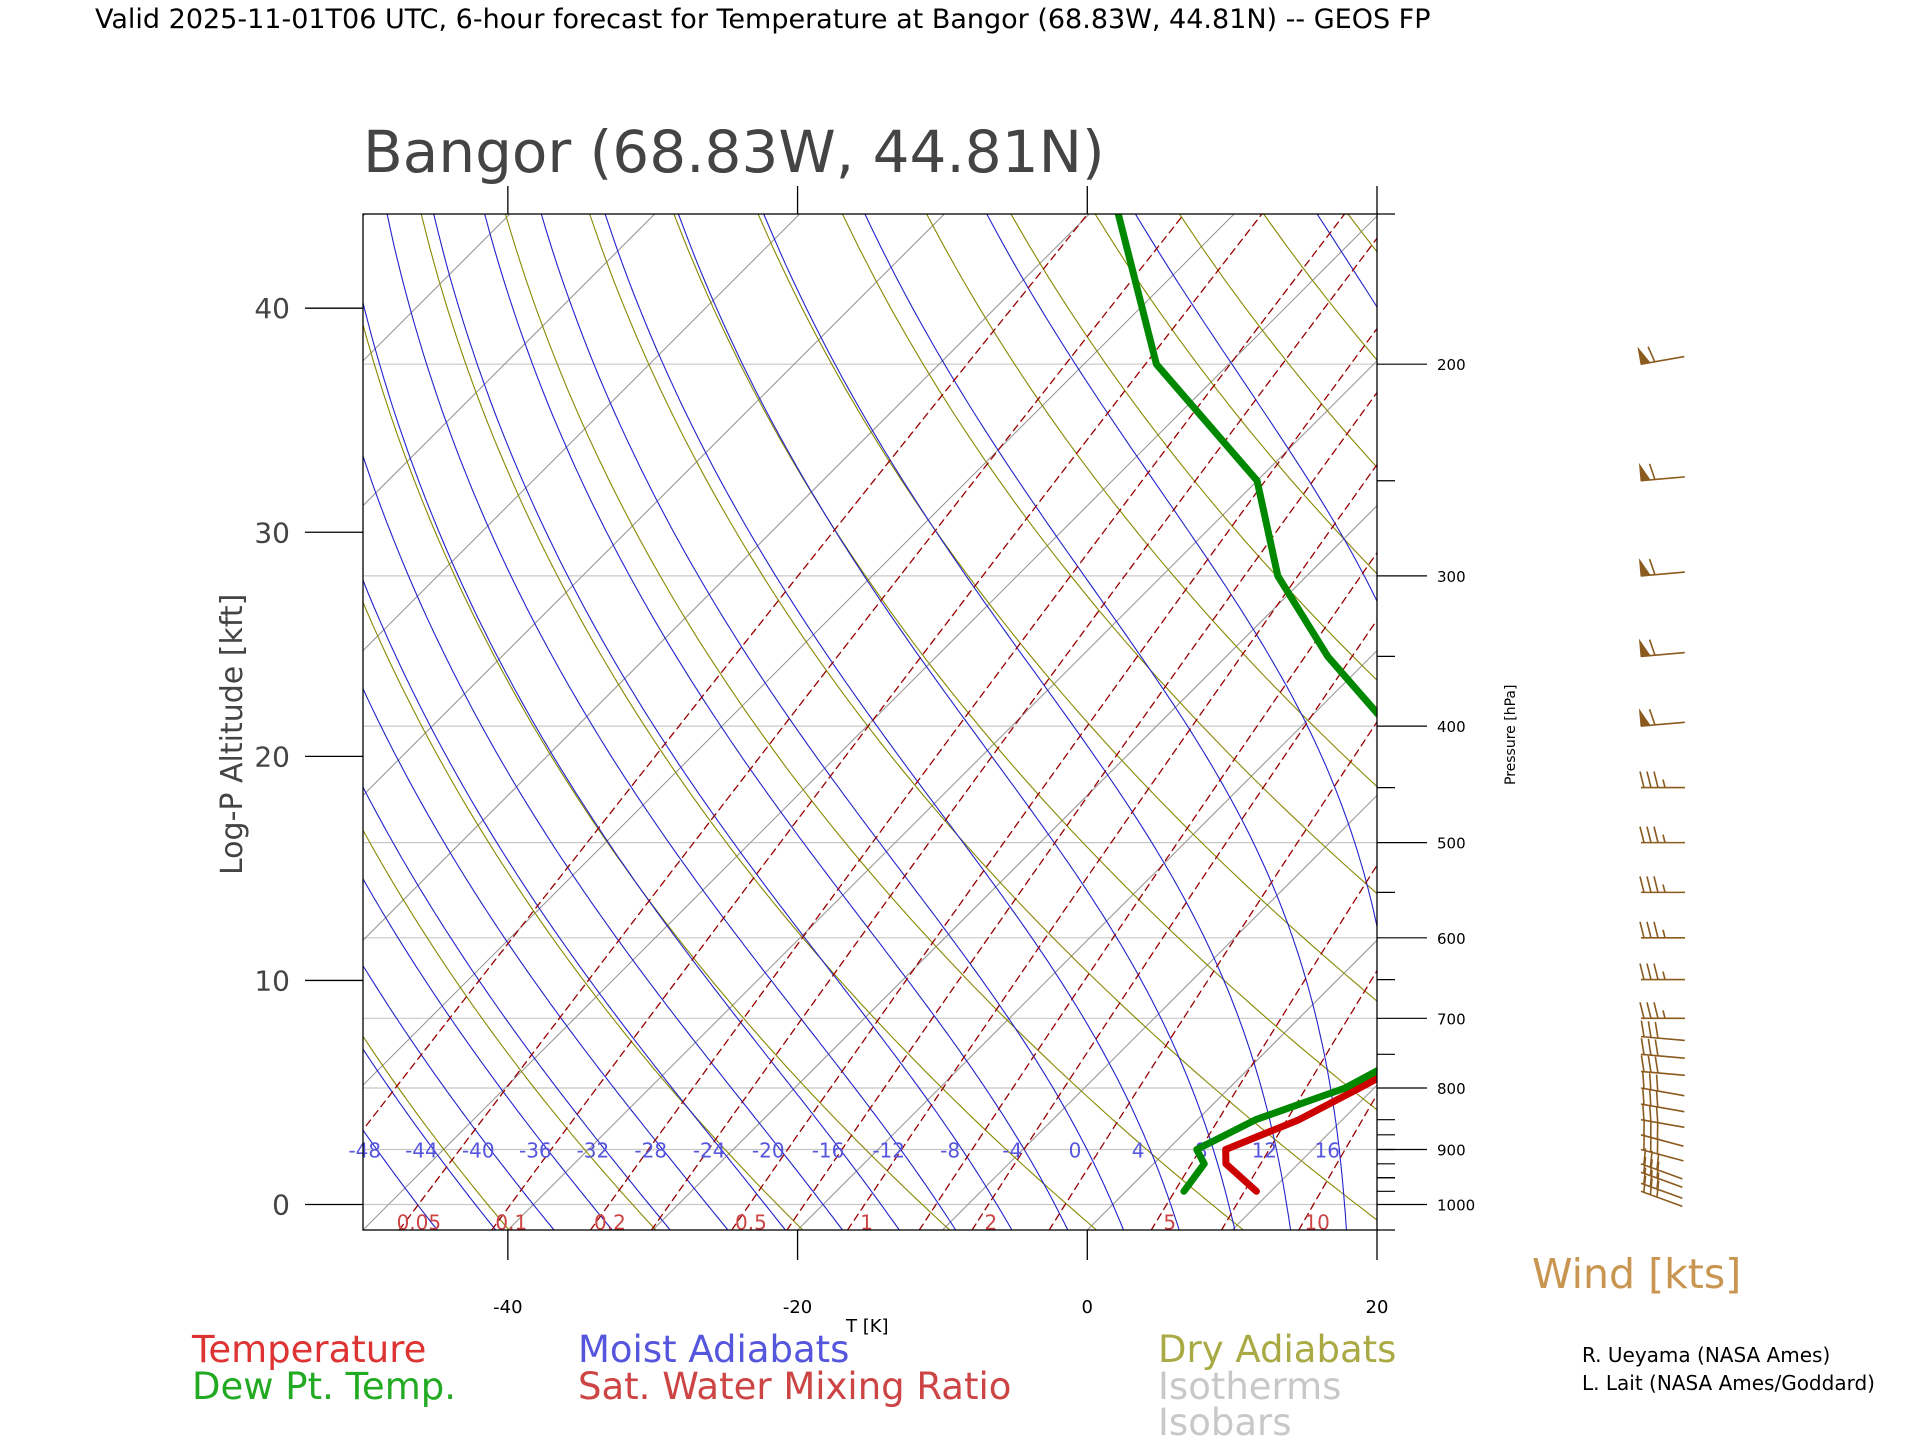 This screenshot has width=1920, height=1440. I want to click on moist-adiabat-label: -40, so click(478, 1151).